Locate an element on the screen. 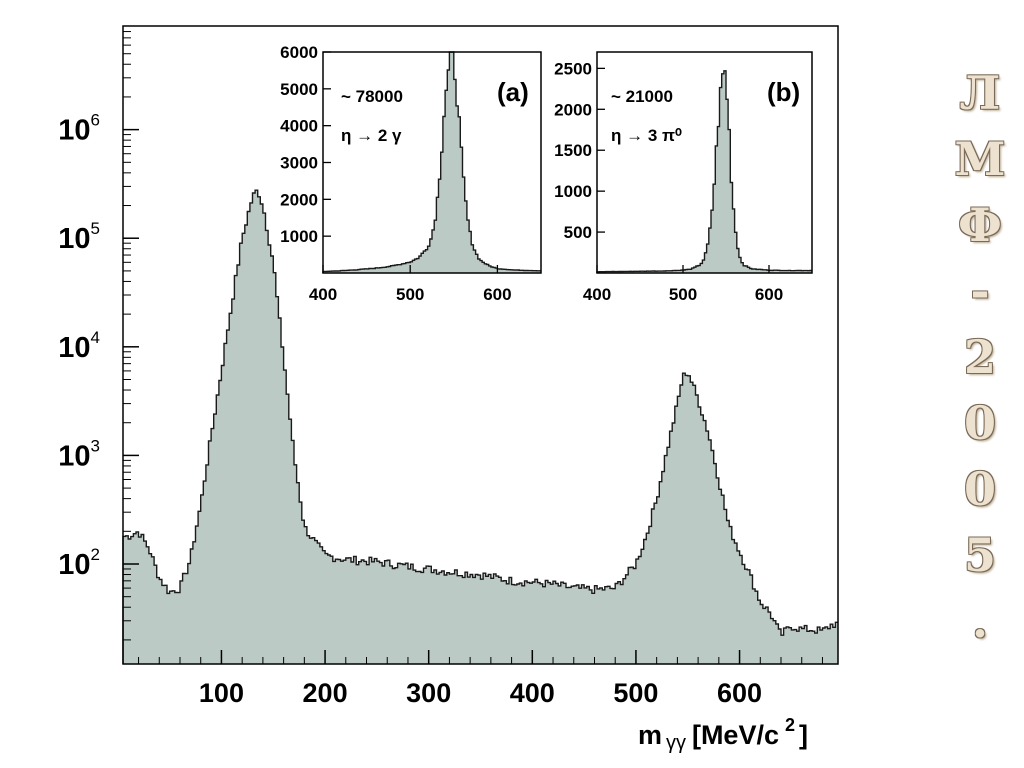 The width and height of the screenshot is (1024, 768). side-char: Л is located at coordinates (980, 93).